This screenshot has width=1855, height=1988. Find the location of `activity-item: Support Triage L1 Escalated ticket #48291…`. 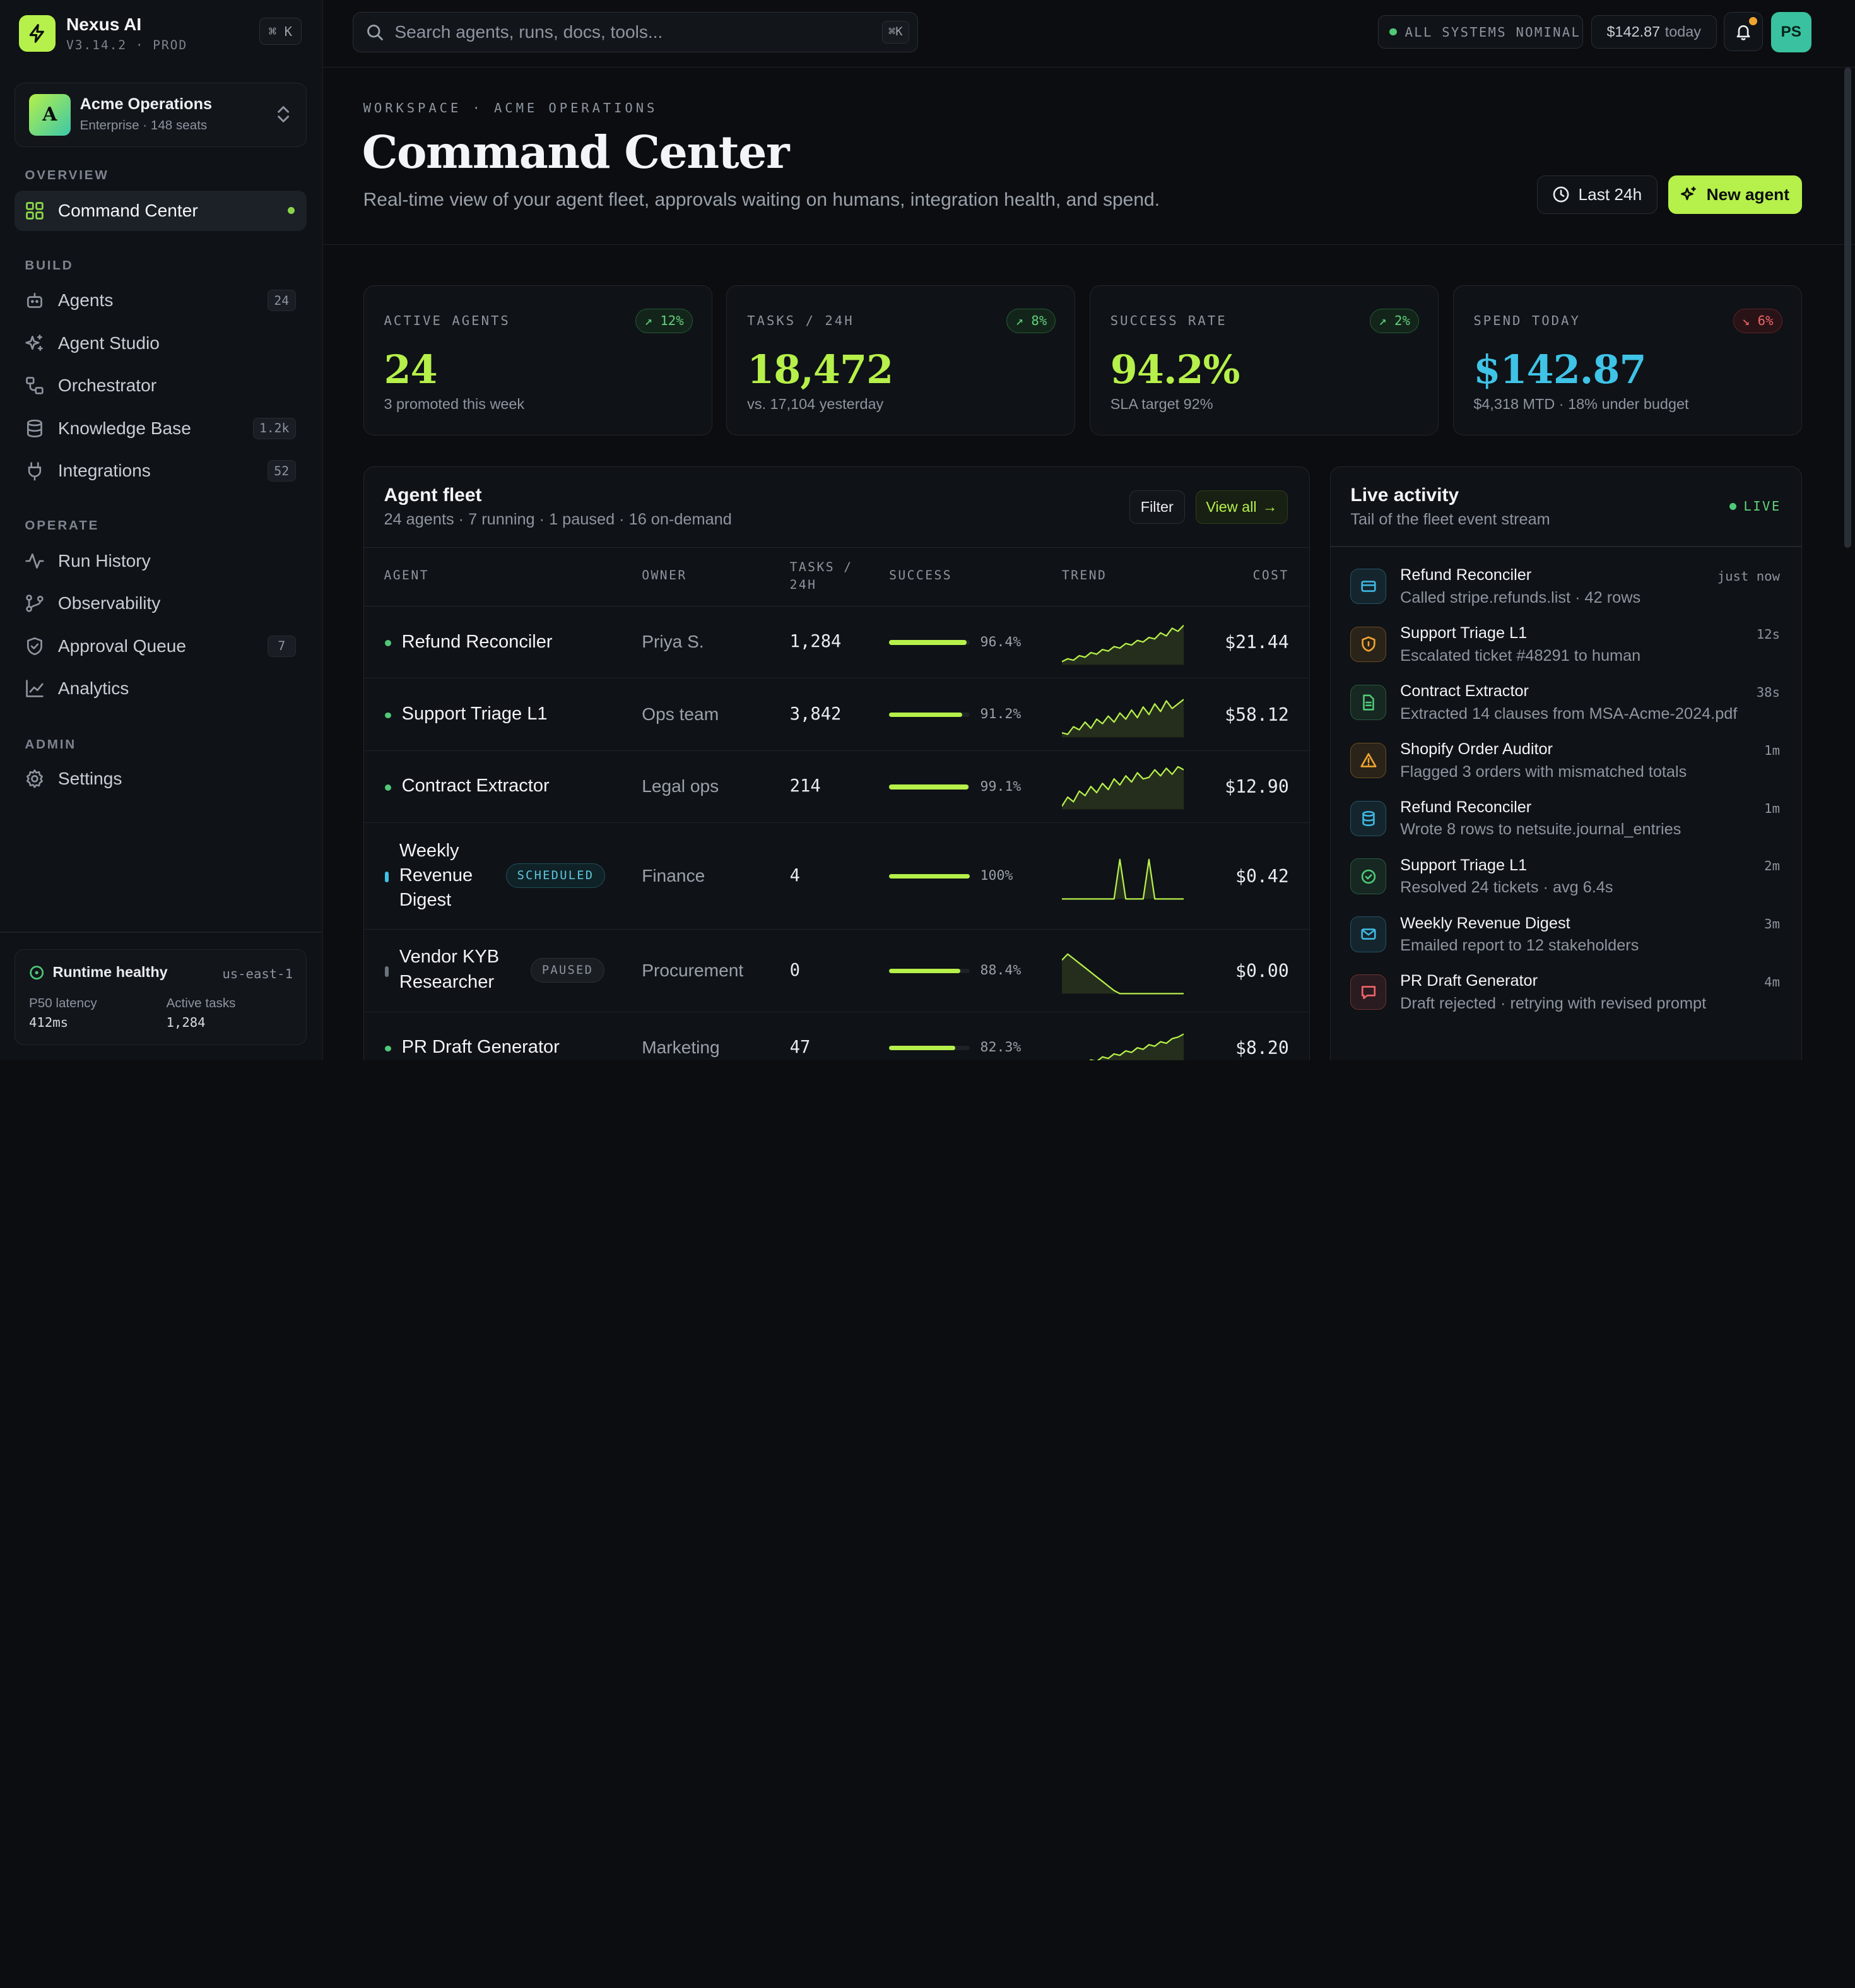

activity-item: Support Triage L1 Escalated ticket #48291… is located at coordinates (1565, 653).